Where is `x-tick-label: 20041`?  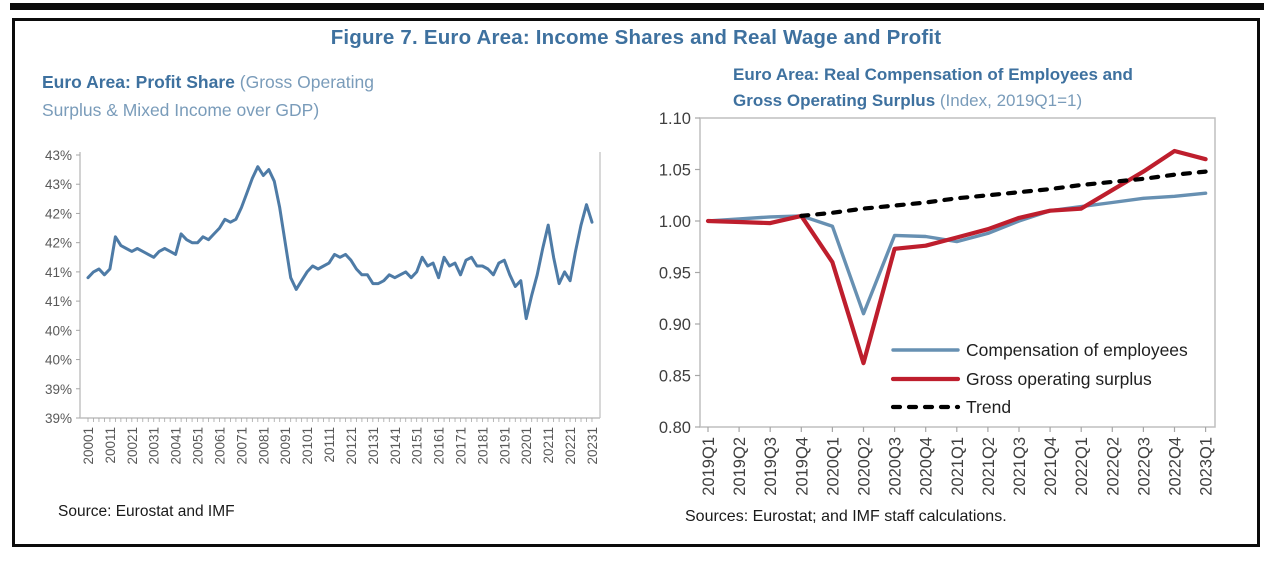
x-tick-label: 20041 is located at coordinates (176, 446).